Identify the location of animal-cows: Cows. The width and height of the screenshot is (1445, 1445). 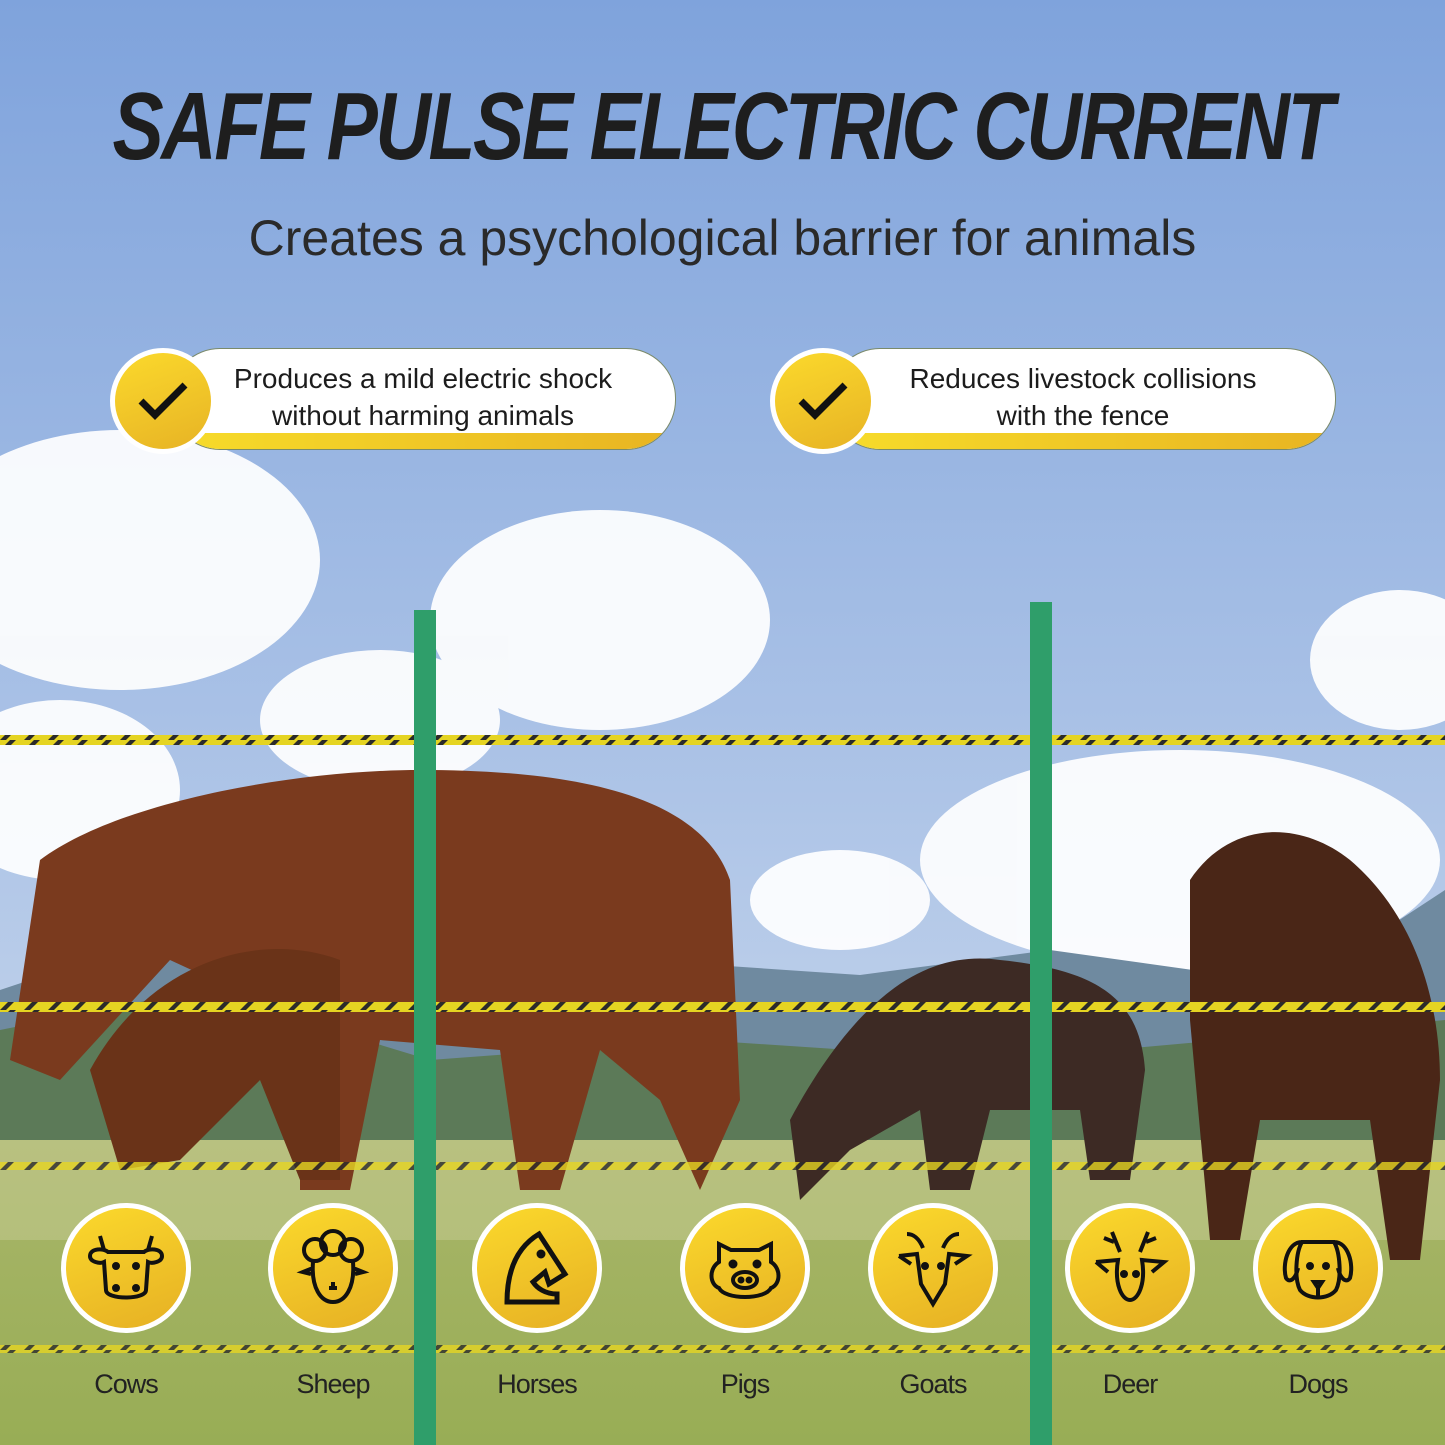
(126, 1301).